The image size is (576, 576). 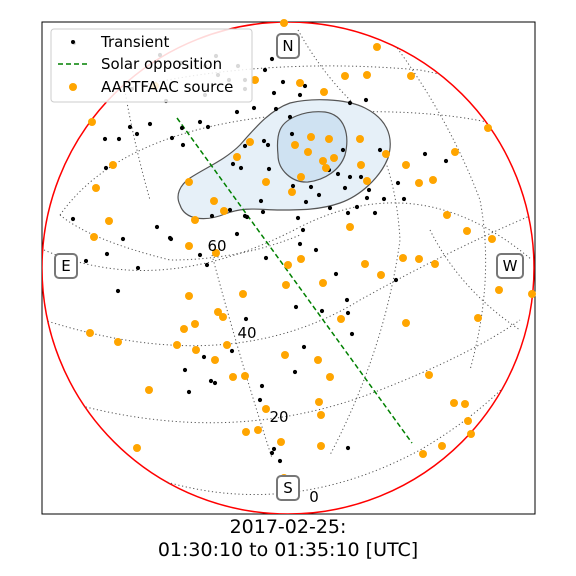 I want to click on density-contour-inner, so click(x=312, y=147).